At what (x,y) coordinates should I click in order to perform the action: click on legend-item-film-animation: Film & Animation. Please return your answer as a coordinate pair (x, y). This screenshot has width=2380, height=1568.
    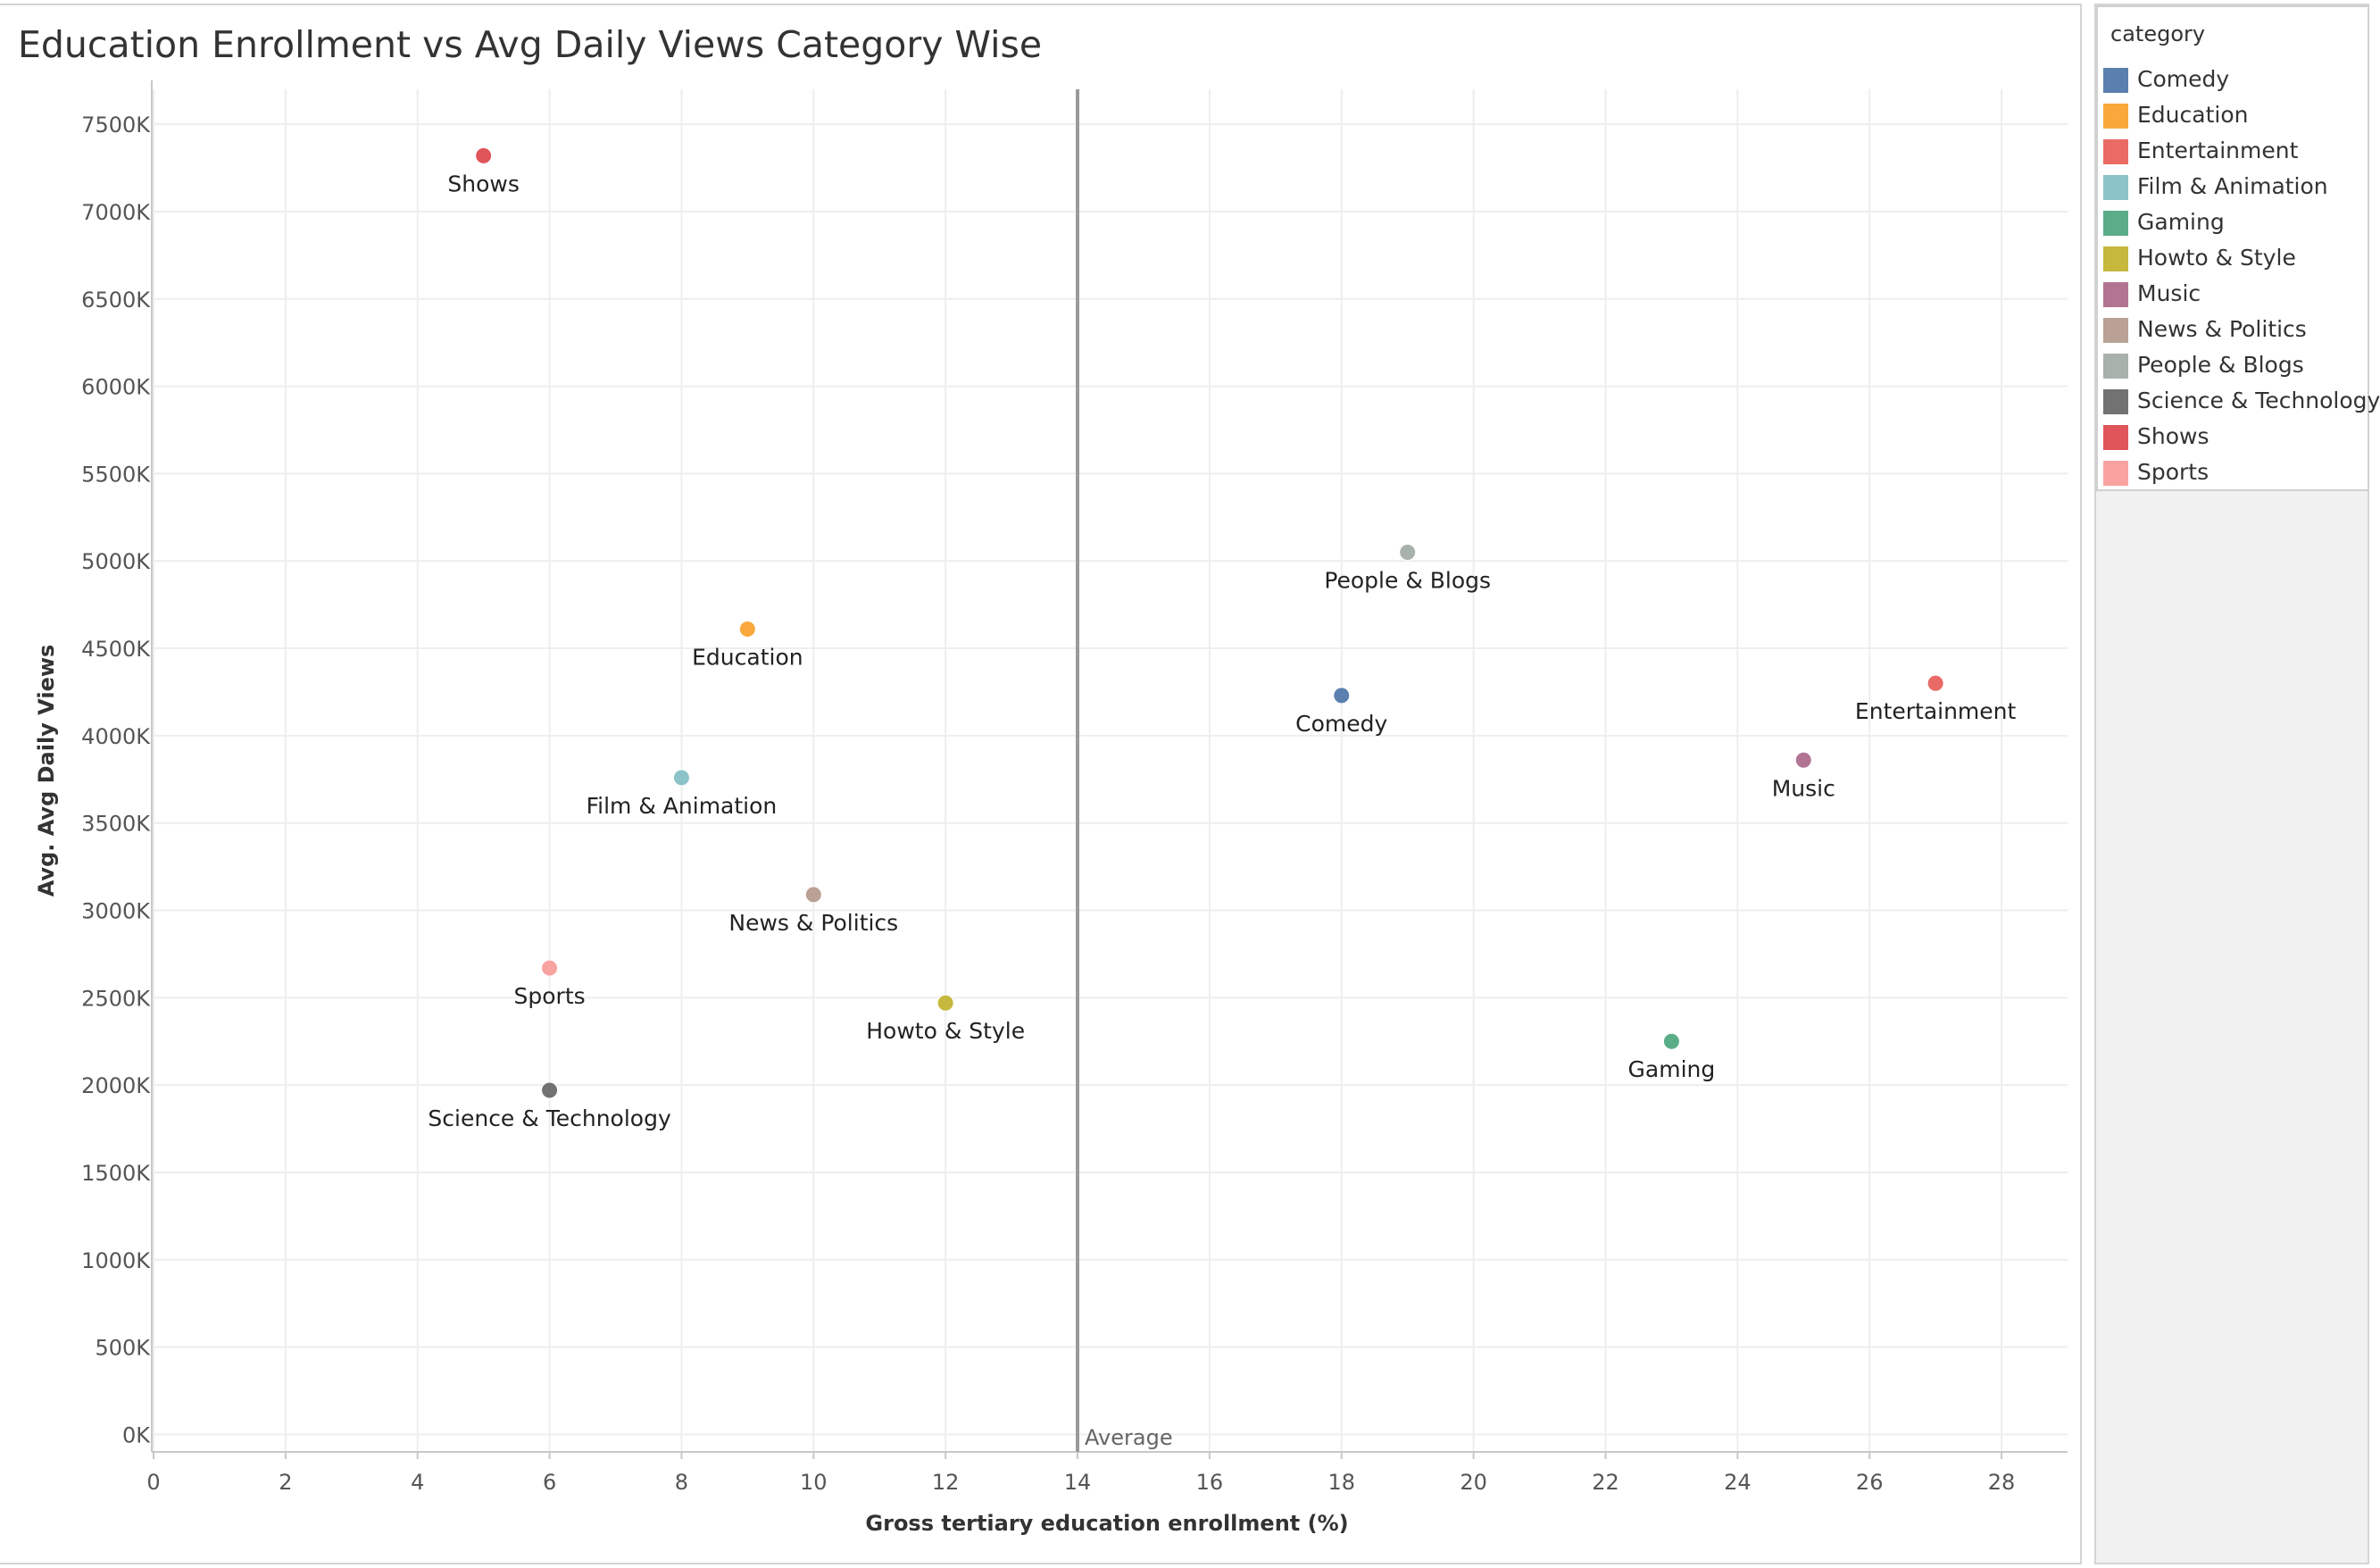
    Looking at the image, I should click on (2235, 188).